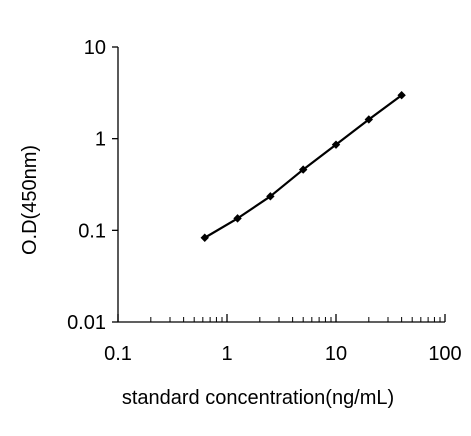 The height and width of the screenshot is (436, 471). Describe the element at coordinates (336, 354) in the screenshot. I see `x-tick-label: 10` at that location.